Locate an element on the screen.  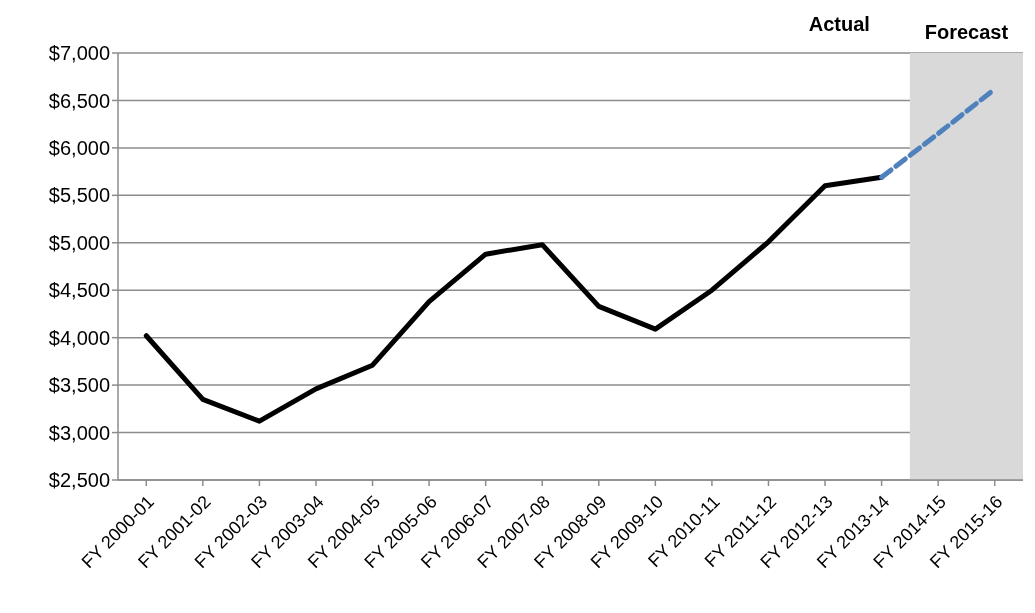
y-tick-label: $3,500 is located at coordinates (79, 385).